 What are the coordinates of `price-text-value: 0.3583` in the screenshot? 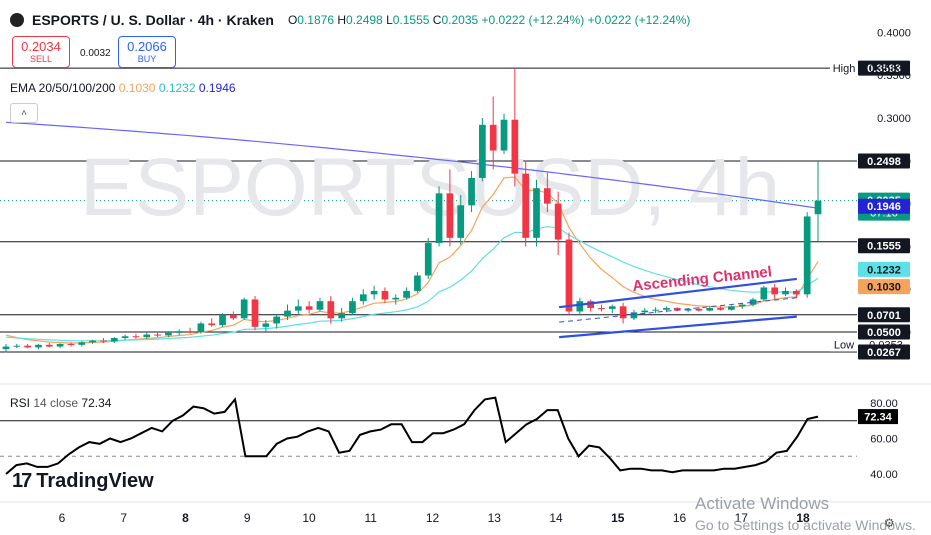 It's located at (886, 69).